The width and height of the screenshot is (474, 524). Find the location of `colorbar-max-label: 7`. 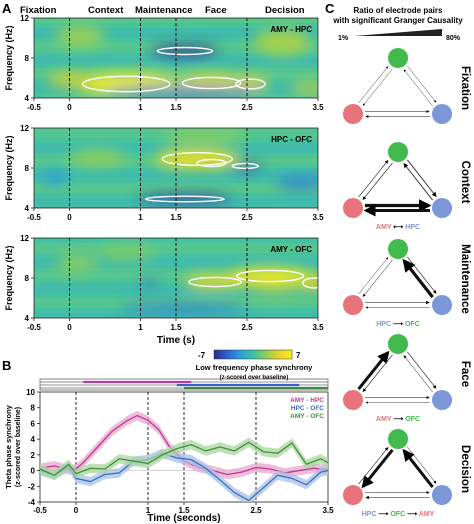

colorbar-max-label: 7 is located at coordinates (298, 355).